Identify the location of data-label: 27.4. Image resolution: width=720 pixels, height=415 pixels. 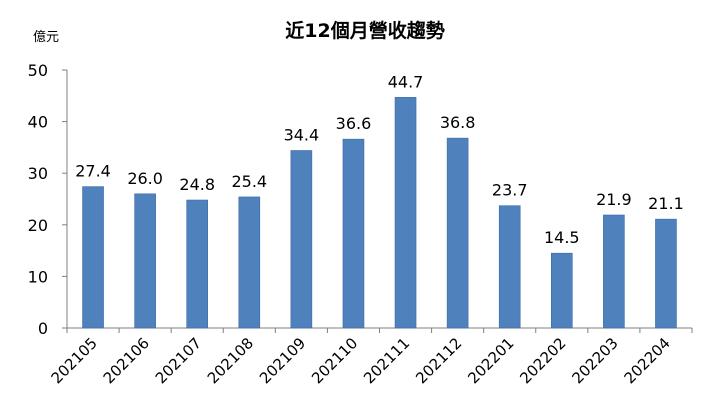
(93, 171).